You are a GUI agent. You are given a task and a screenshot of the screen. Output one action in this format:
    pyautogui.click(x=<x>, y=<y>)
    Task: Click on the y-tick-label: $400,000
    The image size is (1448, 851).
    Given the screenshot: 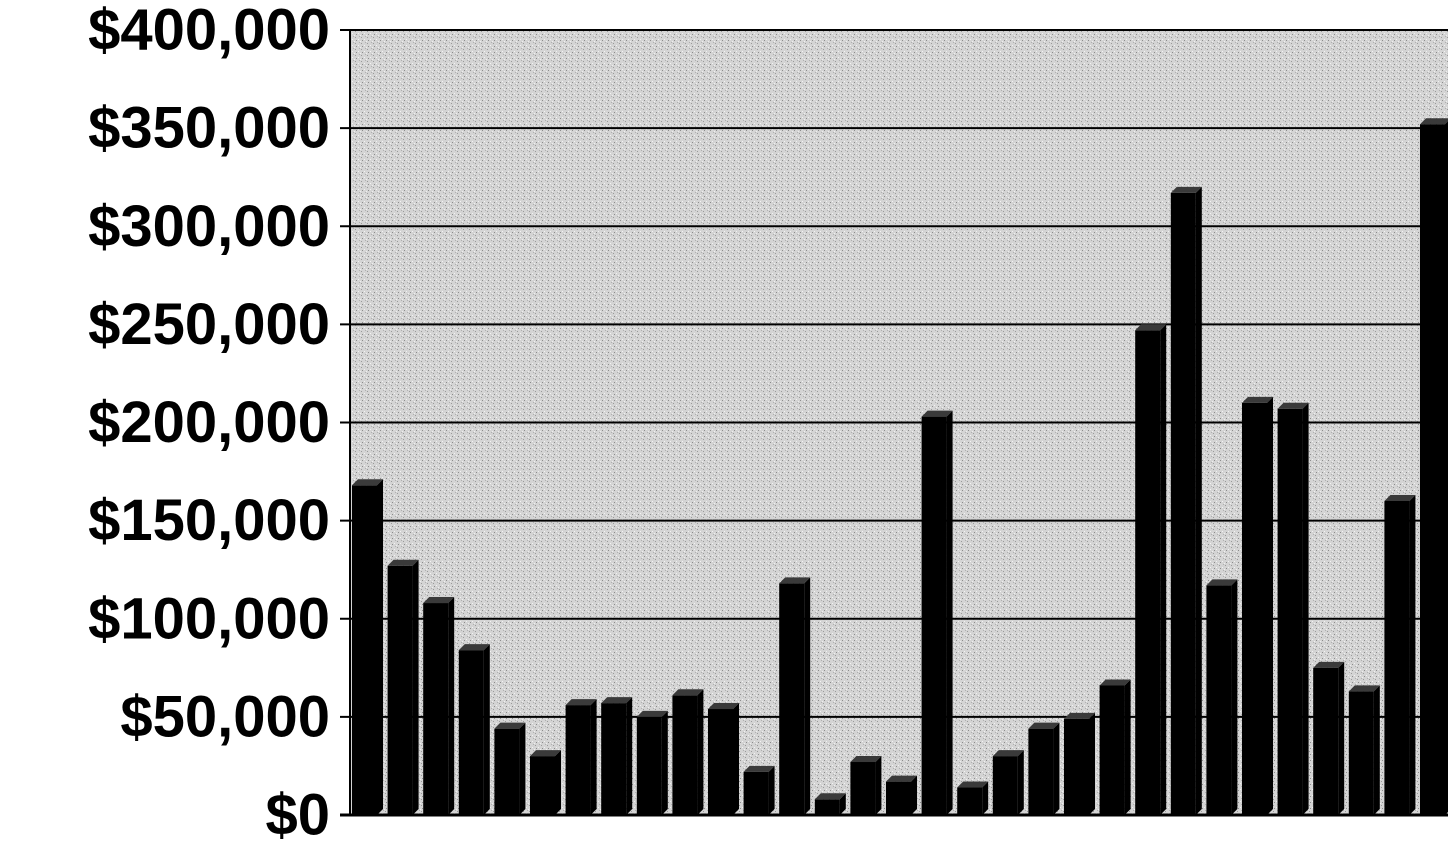 What is the action you would take?
    pyautogui.click(x=209, y=31)
    